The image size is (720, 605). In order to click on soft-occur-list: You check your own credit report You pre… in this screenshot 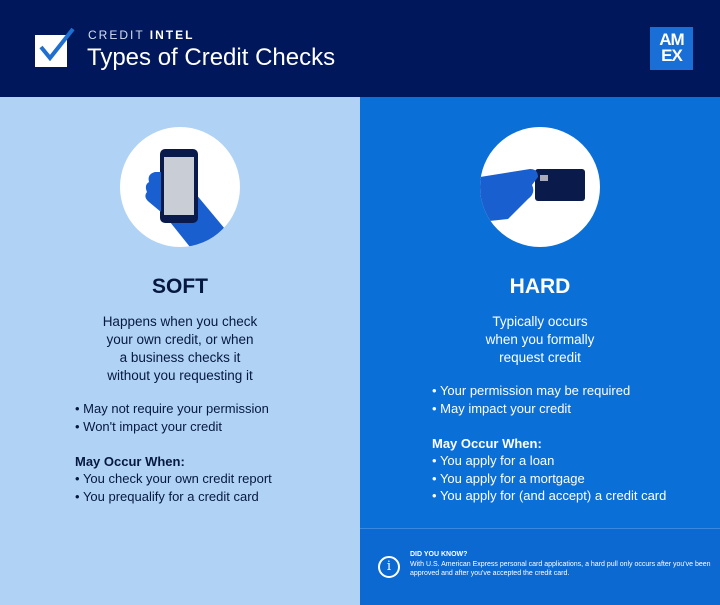, I will do `click(173, 487)`.